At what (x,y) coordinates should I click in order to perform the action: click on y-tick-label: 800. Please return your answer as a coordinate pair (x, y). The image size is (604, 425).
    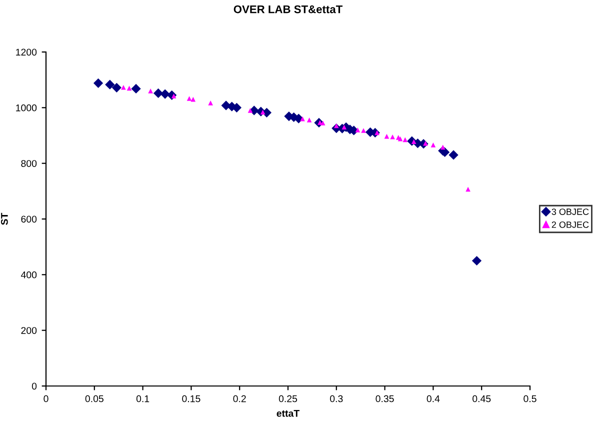
    Looking at the image, I should click on (29, 163).